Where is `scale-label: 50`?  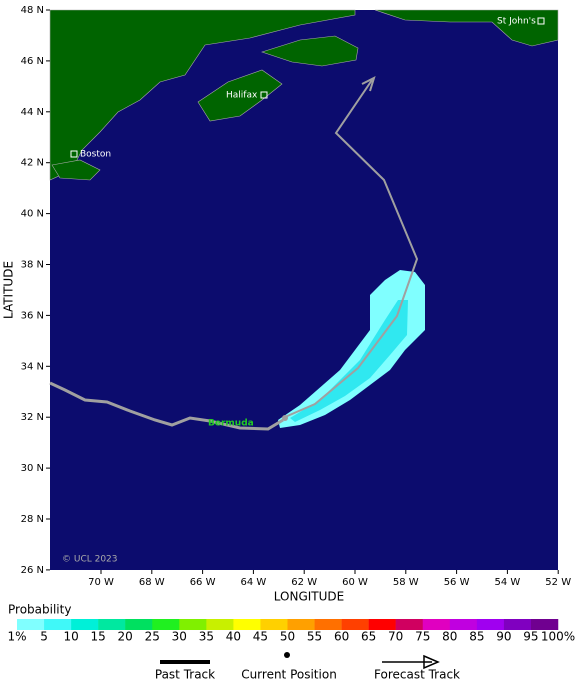
scale-label: 50 is located at coordinates (287, 637).